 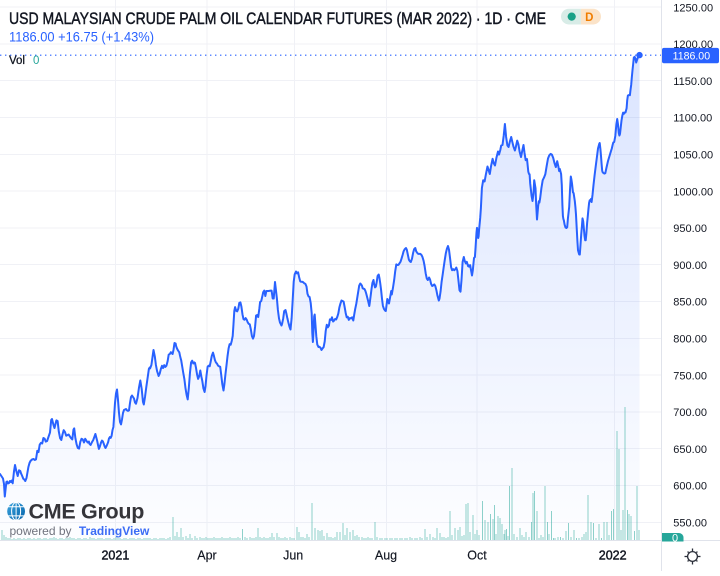 What do you see at coordinates (690, 376) in the screenshot?
I see `svg-text: 750.00` at bounding box center [690, 376].